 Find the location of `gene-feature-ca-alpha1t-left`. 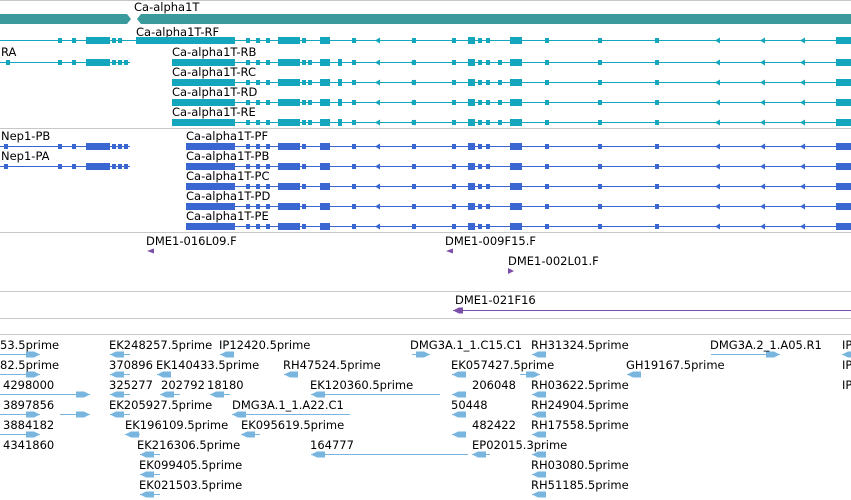

gene-feature-ca-alpha1t-left is located at coordinates (65, 19).